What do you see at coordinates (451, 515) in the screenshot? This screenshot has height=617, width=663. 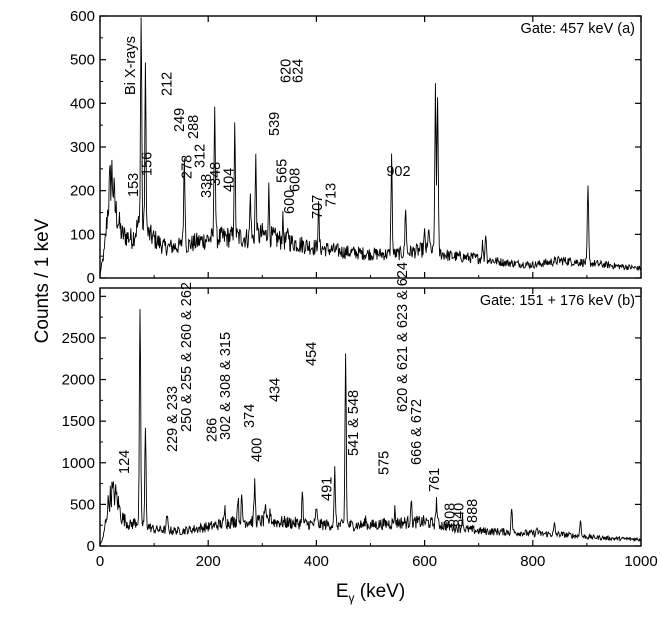 I see `peak-label: 808` at bounding box center [451, 515].